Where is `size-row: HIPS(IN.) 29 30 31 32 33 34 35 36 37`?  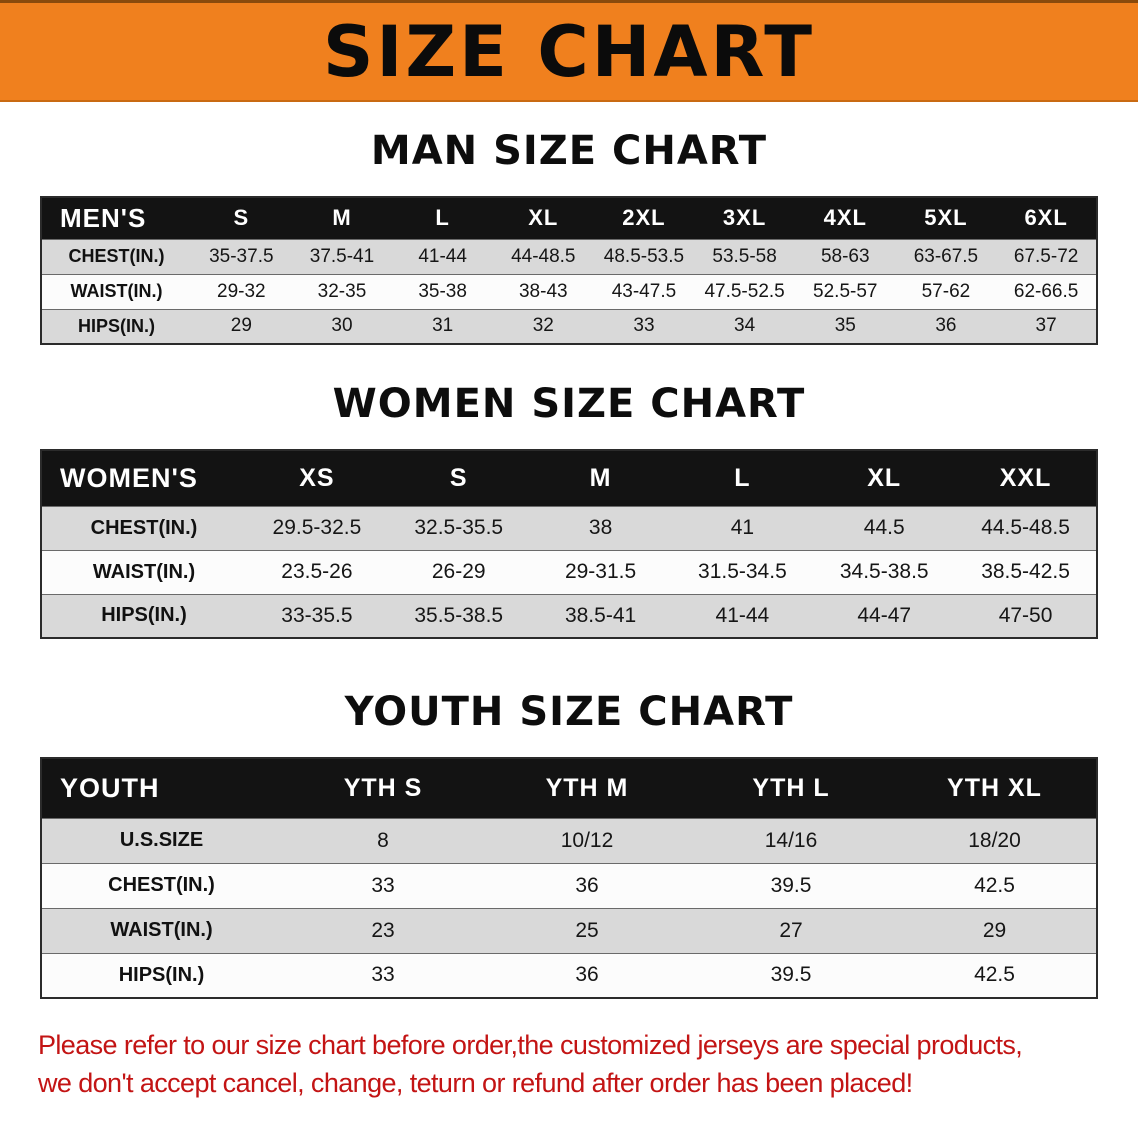 size-row: HIPS(IN.) 29 30 31 32 33 34 35 36 37 is located at coordinates (569, 326).